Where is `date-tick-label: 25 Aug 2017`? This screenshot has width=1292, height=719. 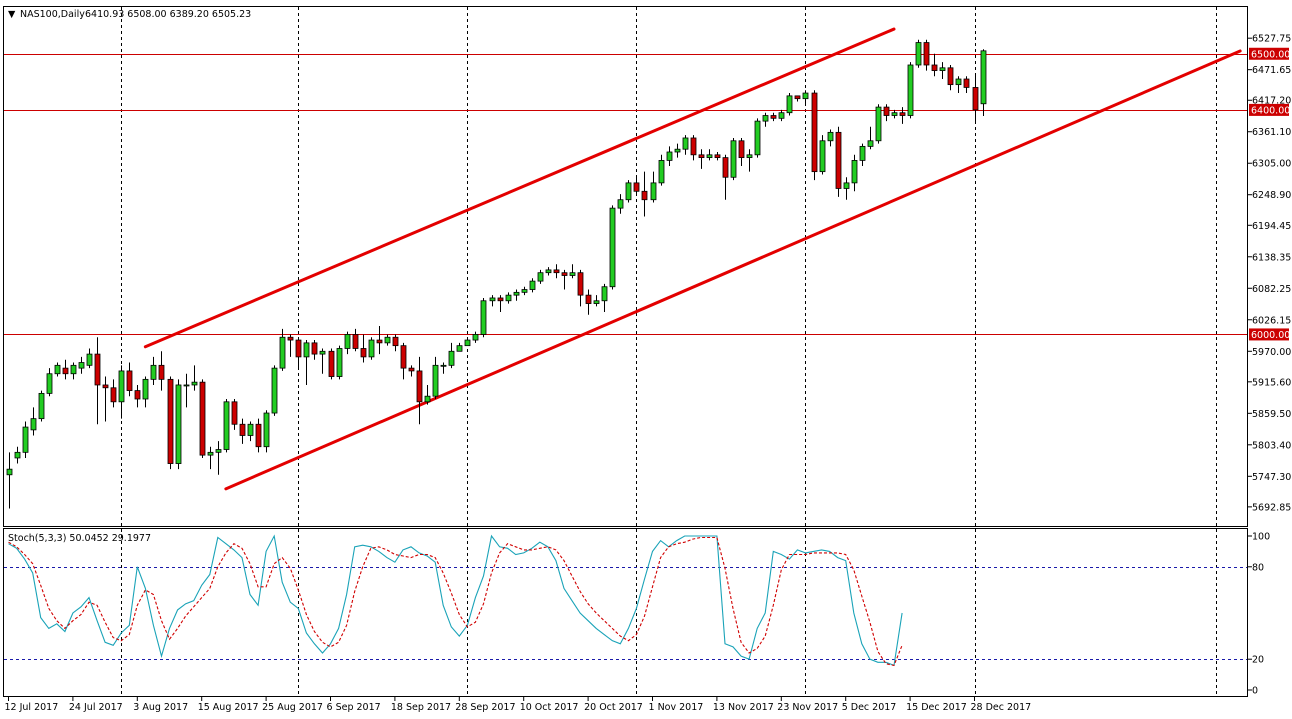 date-tick-label: 25 Aug 2017 is located at coordinates (292, 707).